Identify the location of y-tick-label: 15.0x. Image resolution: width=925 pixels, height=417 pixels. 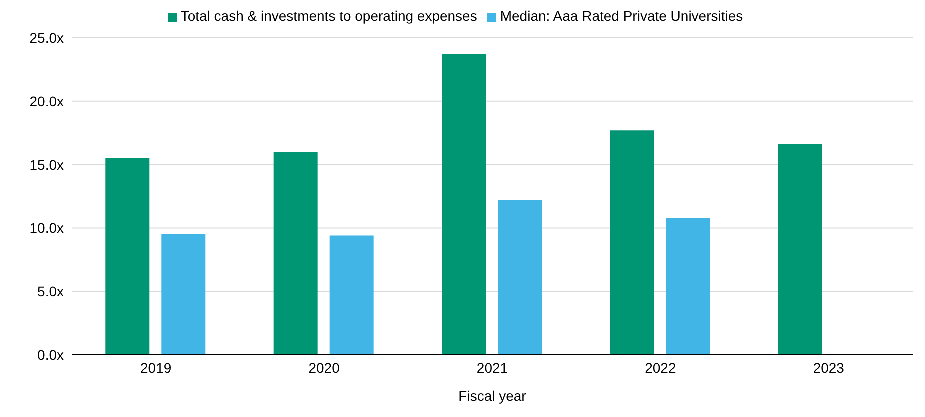
(47, 164).